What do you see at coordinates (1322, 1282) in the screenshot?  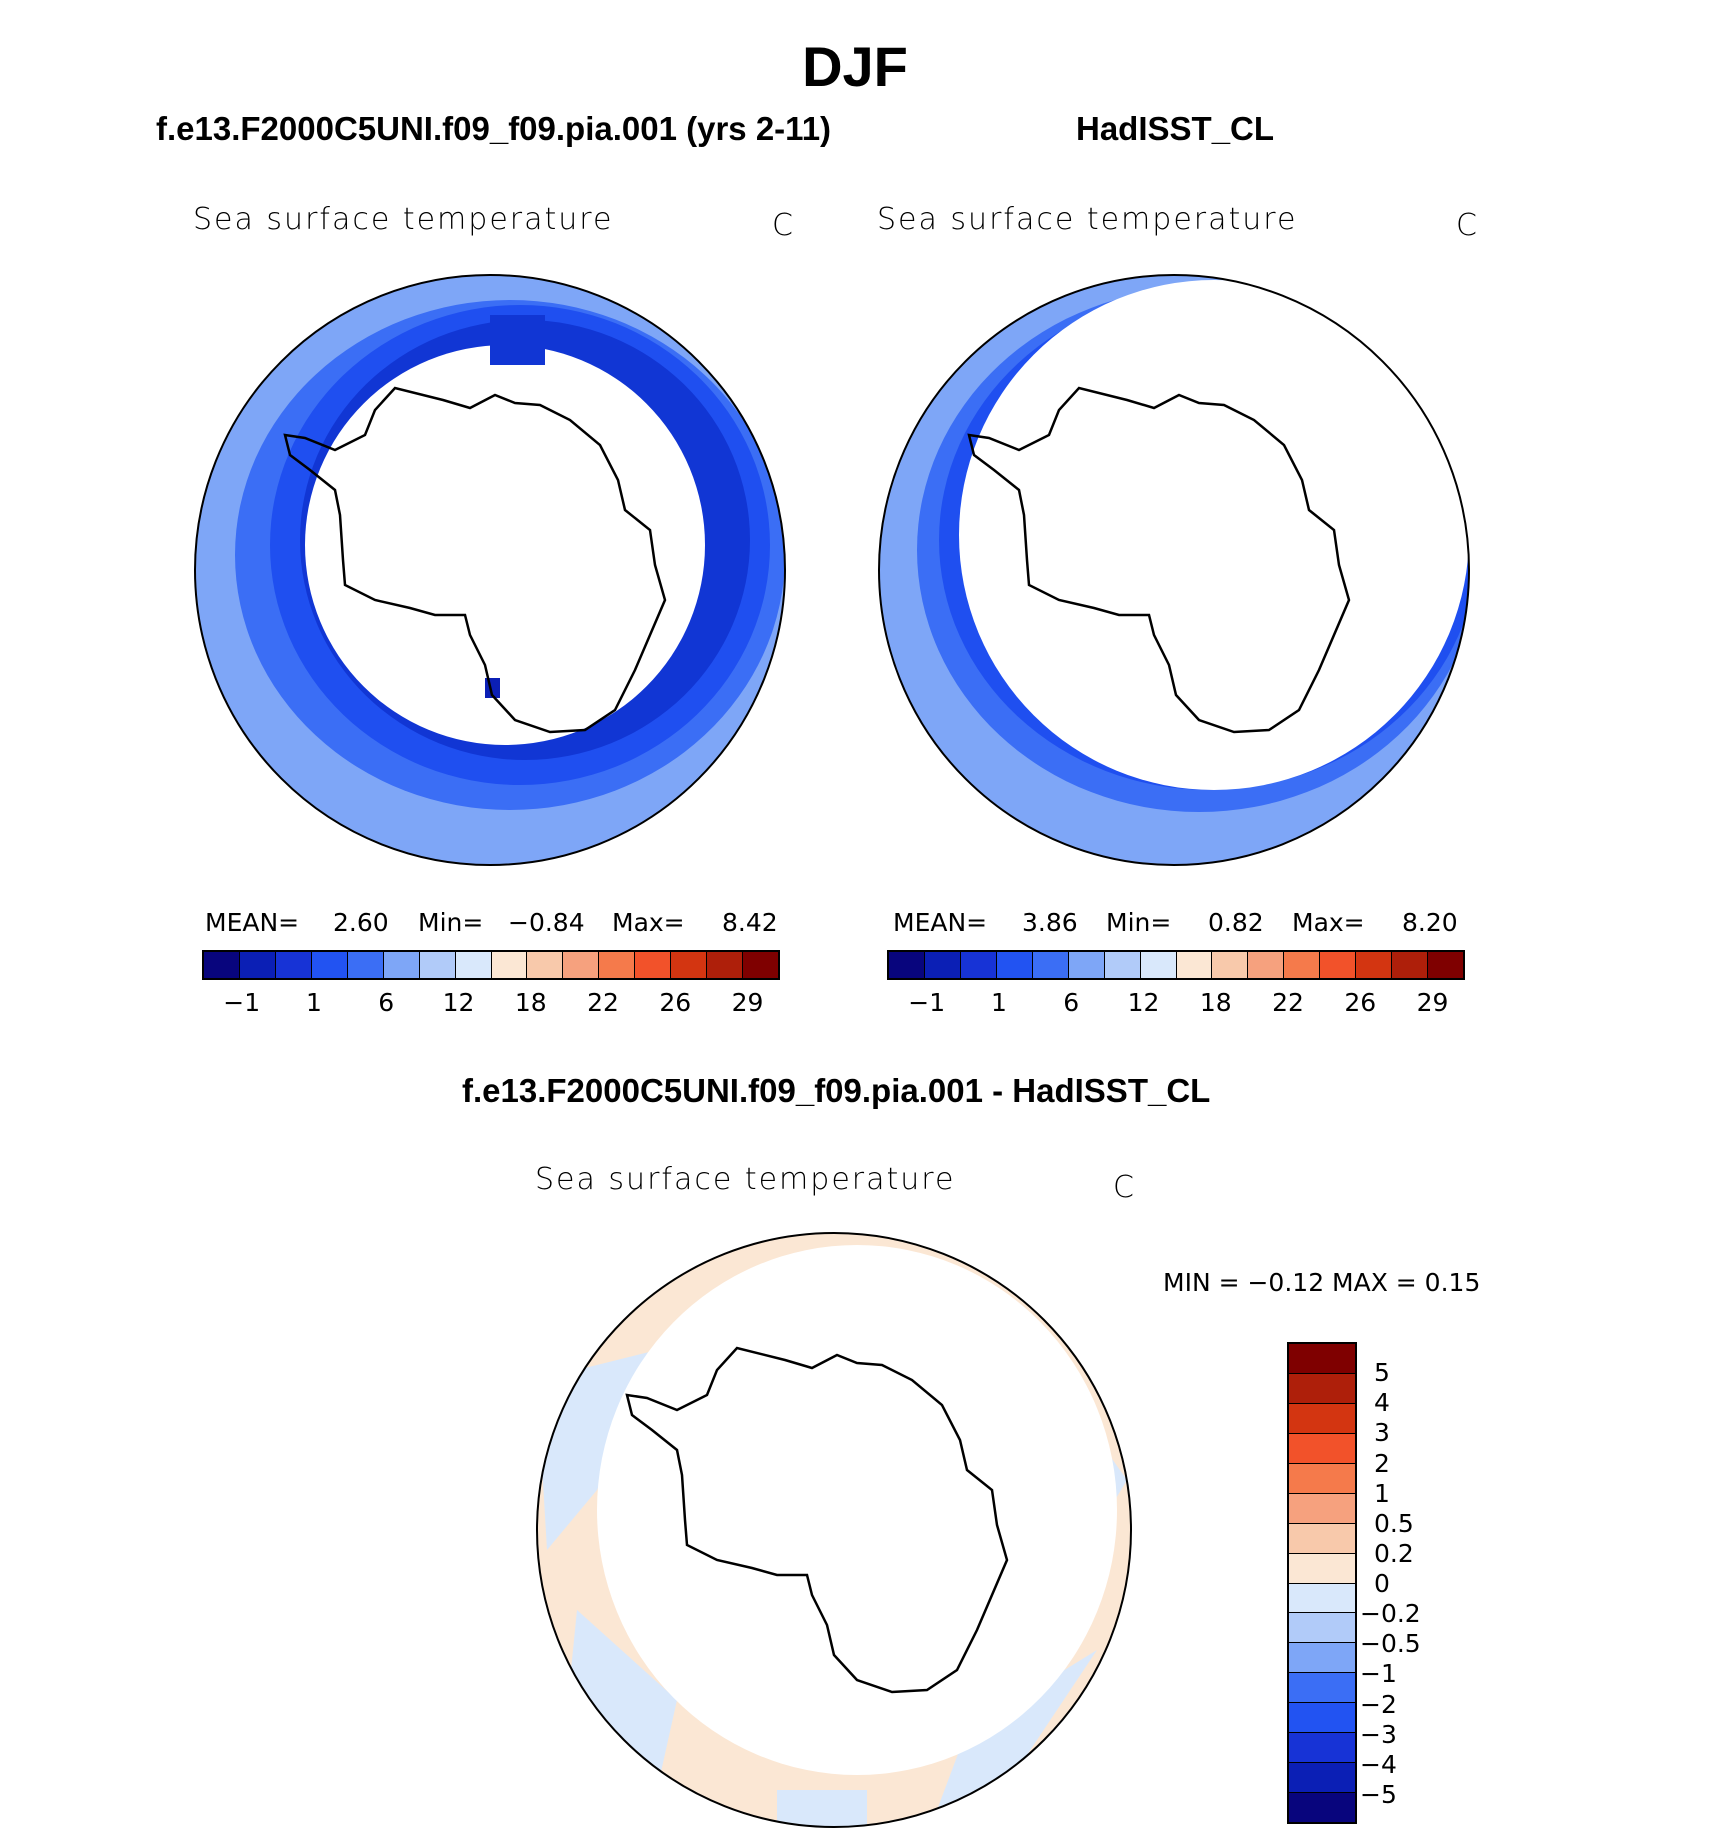 I see `diff-panel-minmax: MIN = −0.12 MAX = 0.15` at bounding box center [1322, 1282].